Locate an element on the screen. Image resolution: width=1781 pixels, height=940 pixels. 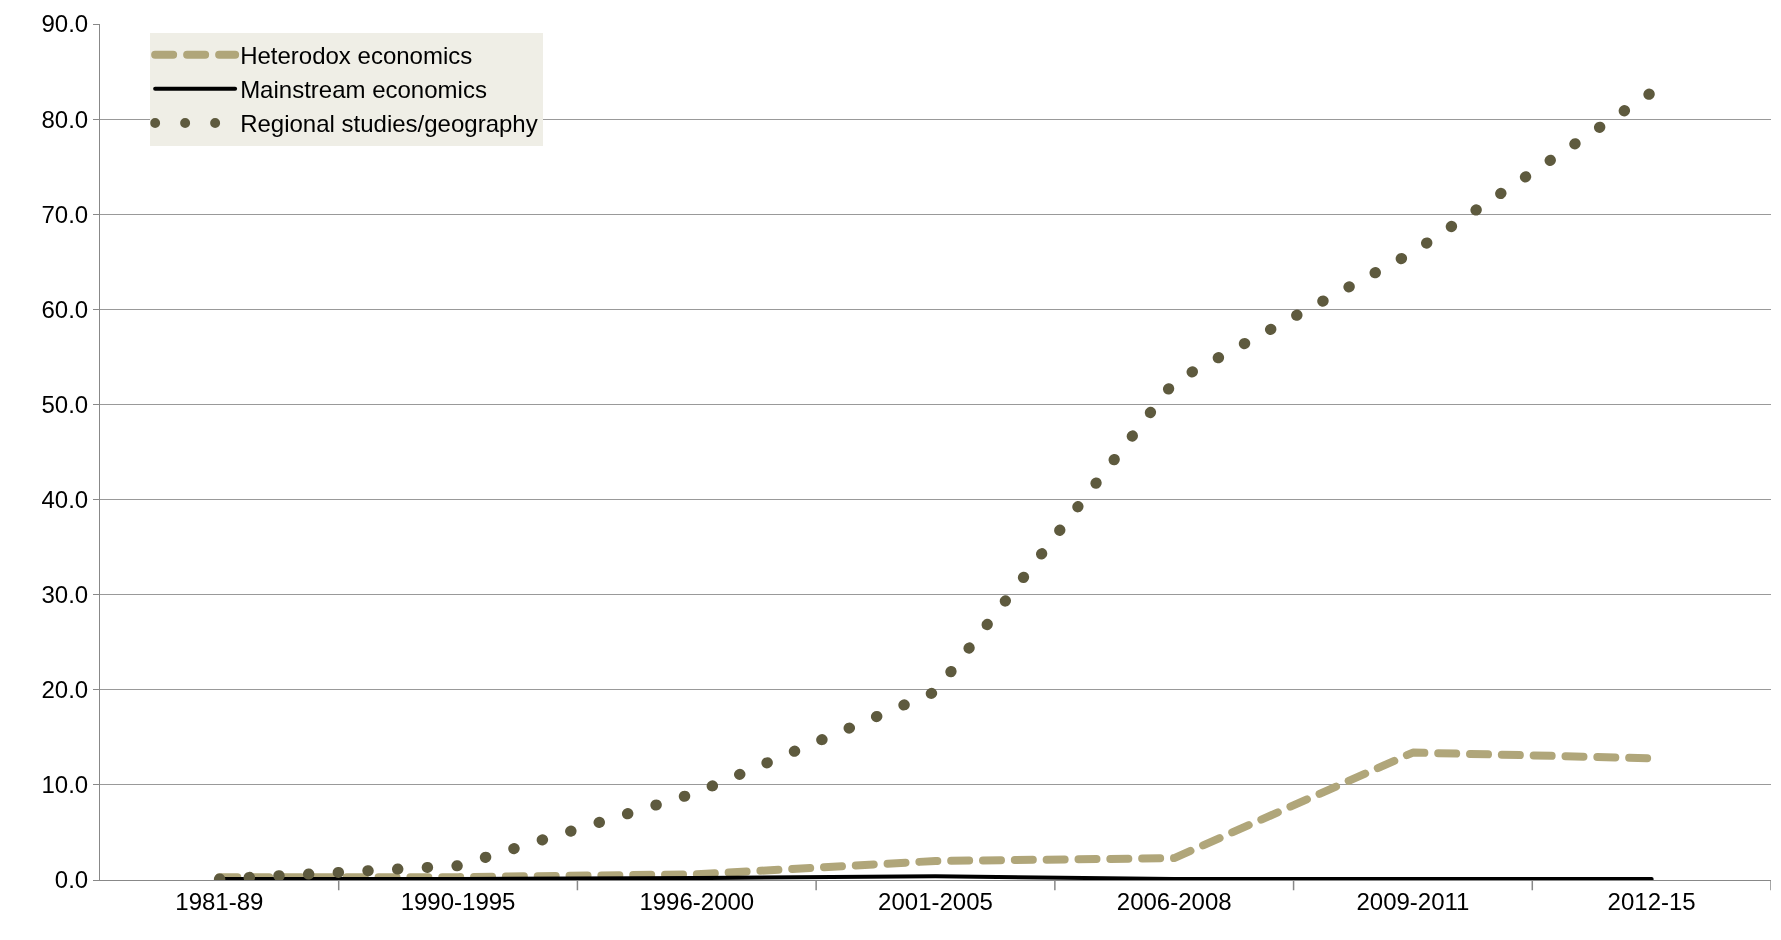
y-tick-label: 10.0 is located at coordinates (65, 785).